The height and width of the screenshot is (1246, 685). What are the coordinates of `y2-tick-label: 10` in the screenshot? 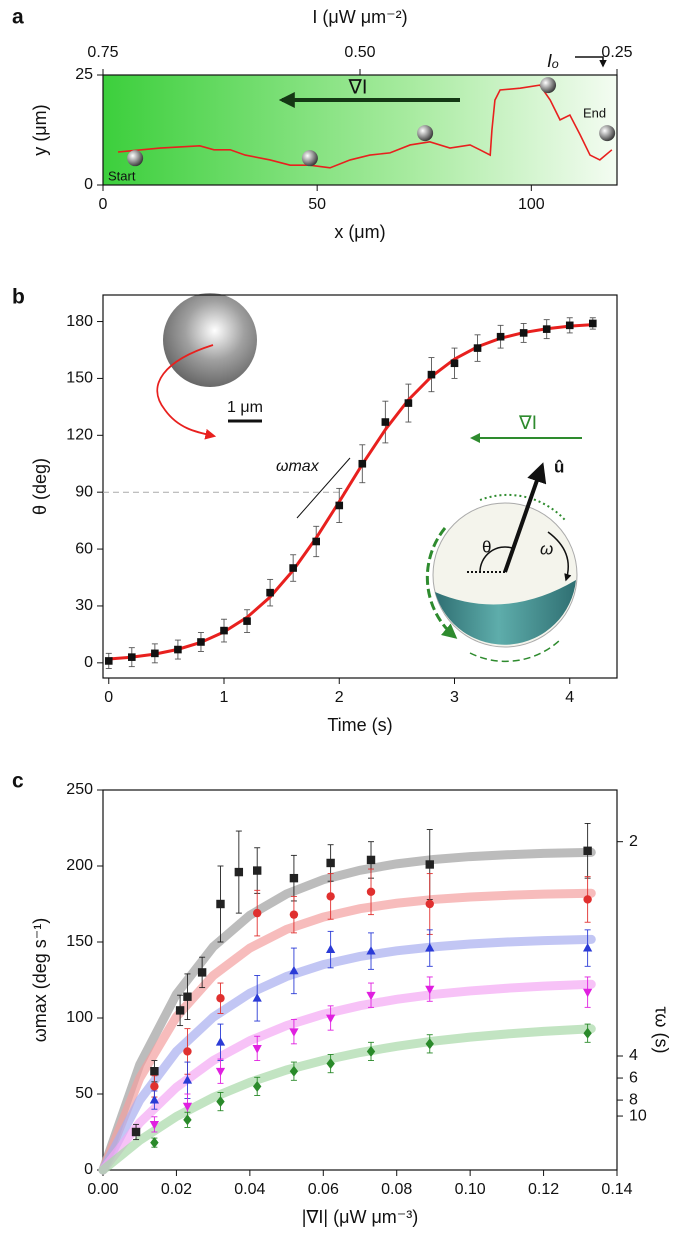 It's located at (638, 1115).